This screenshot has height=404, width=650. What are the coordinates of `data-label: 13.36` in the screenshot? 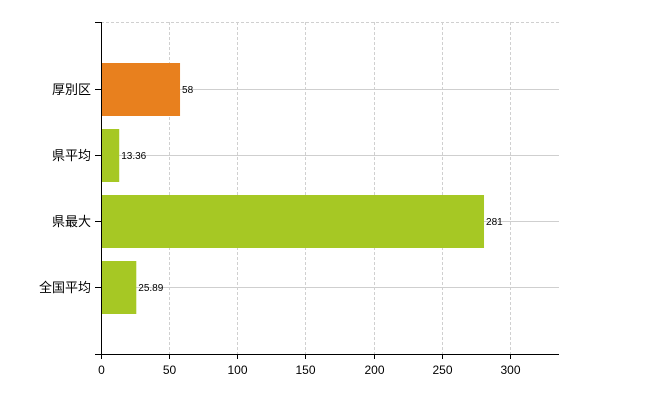 It's located at (133, 156).